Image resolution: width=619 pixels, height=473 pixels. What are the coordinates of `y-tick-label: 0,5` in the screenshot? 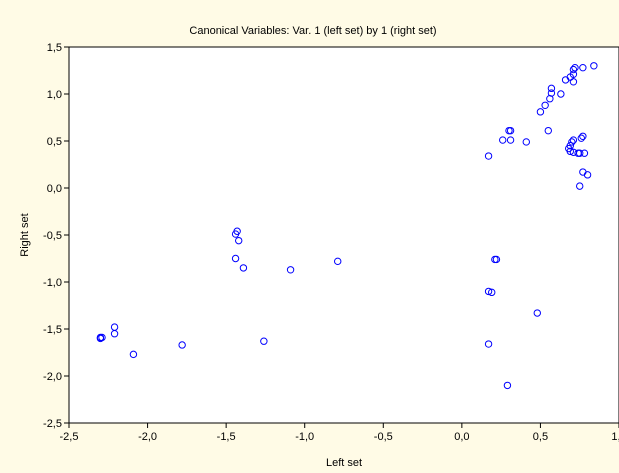 It's located at (54, 142).